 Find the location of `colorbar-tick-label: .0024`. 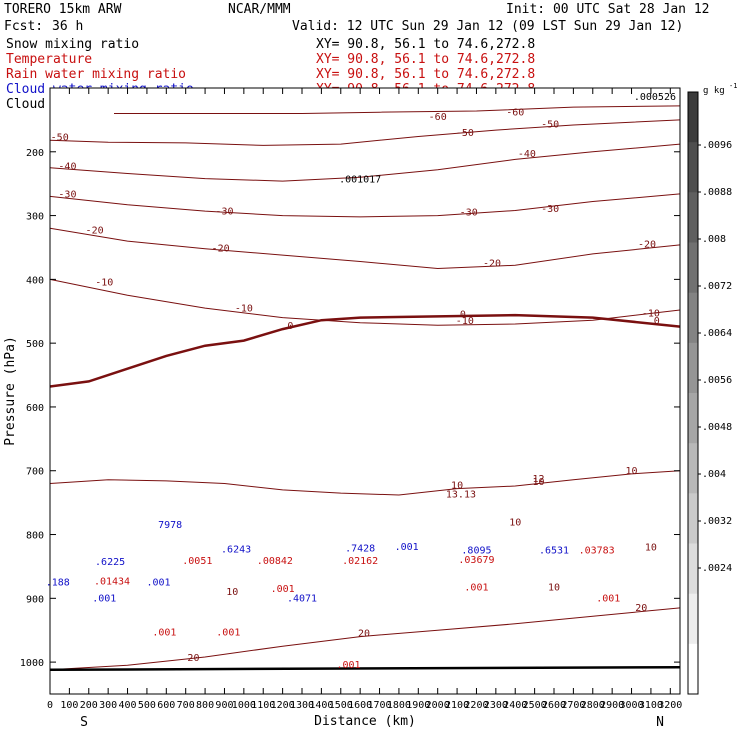

colorbar-tick-label: .0024 is located at coordinates (717, 568).